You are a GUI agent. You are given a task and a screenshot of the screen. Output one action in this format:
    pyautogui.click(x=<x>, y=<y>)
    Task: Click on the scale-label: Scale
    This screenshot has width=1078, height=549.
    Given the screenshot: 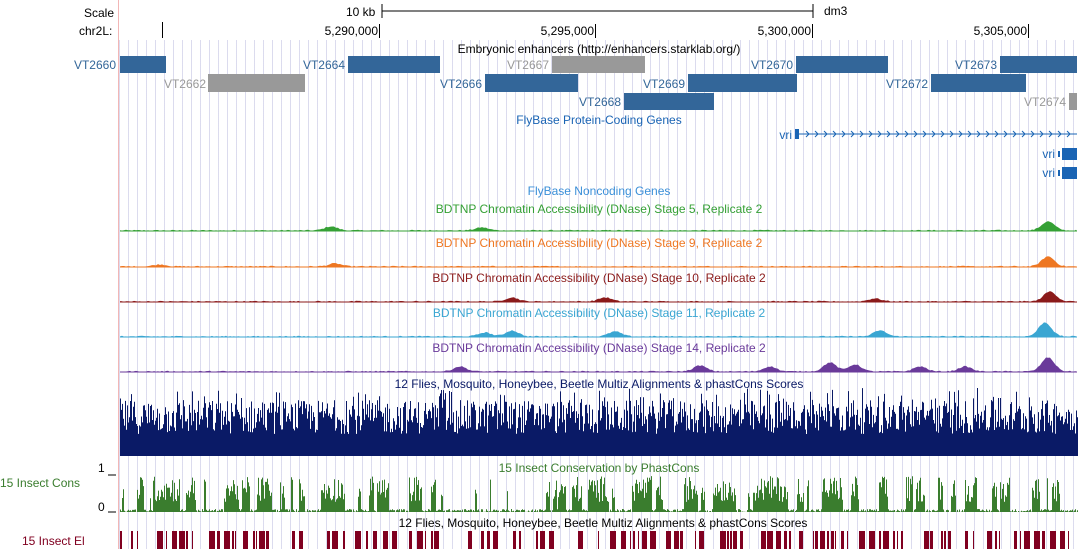 What is the action you would take?
    pyautogui.click(x=99, y=13)
    